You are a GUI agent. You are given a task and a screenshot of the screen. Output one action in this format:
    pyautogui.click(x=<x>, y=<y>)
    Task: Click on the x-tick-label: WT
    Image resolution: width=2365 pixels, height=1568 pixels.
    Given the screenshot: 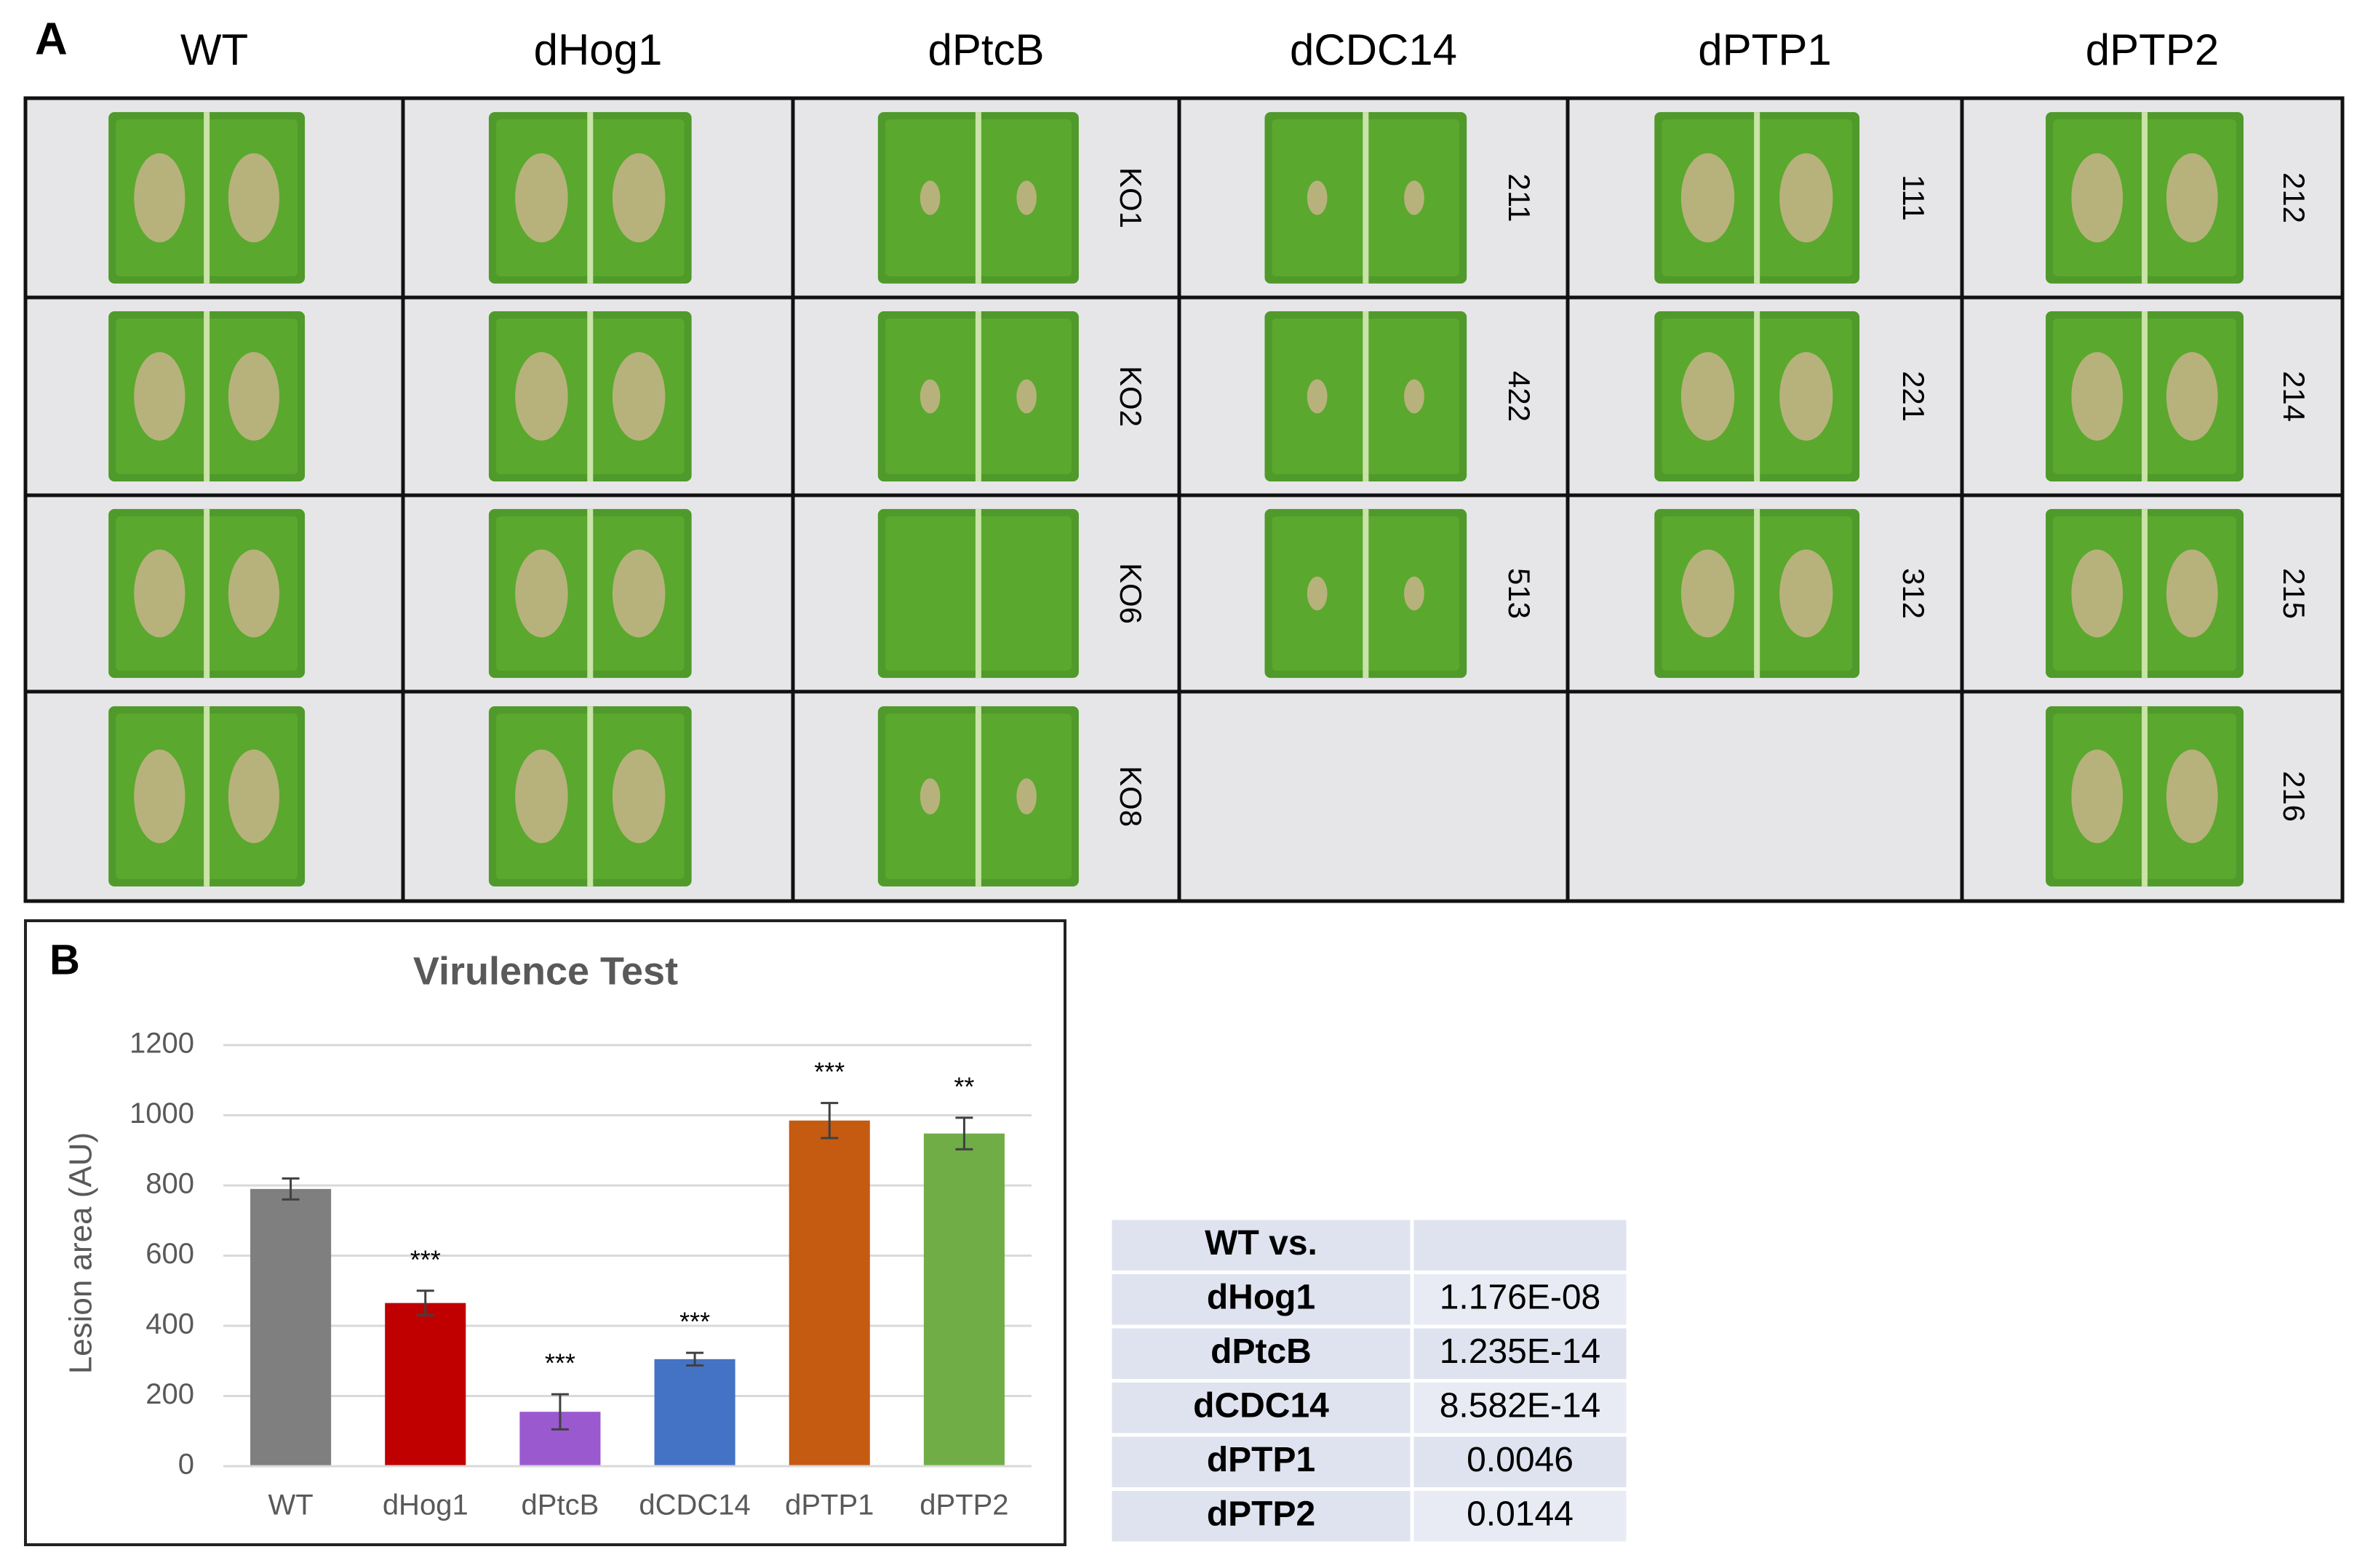 What is the action you would take?
    pyautogui.click(x=290, y=1505)
    